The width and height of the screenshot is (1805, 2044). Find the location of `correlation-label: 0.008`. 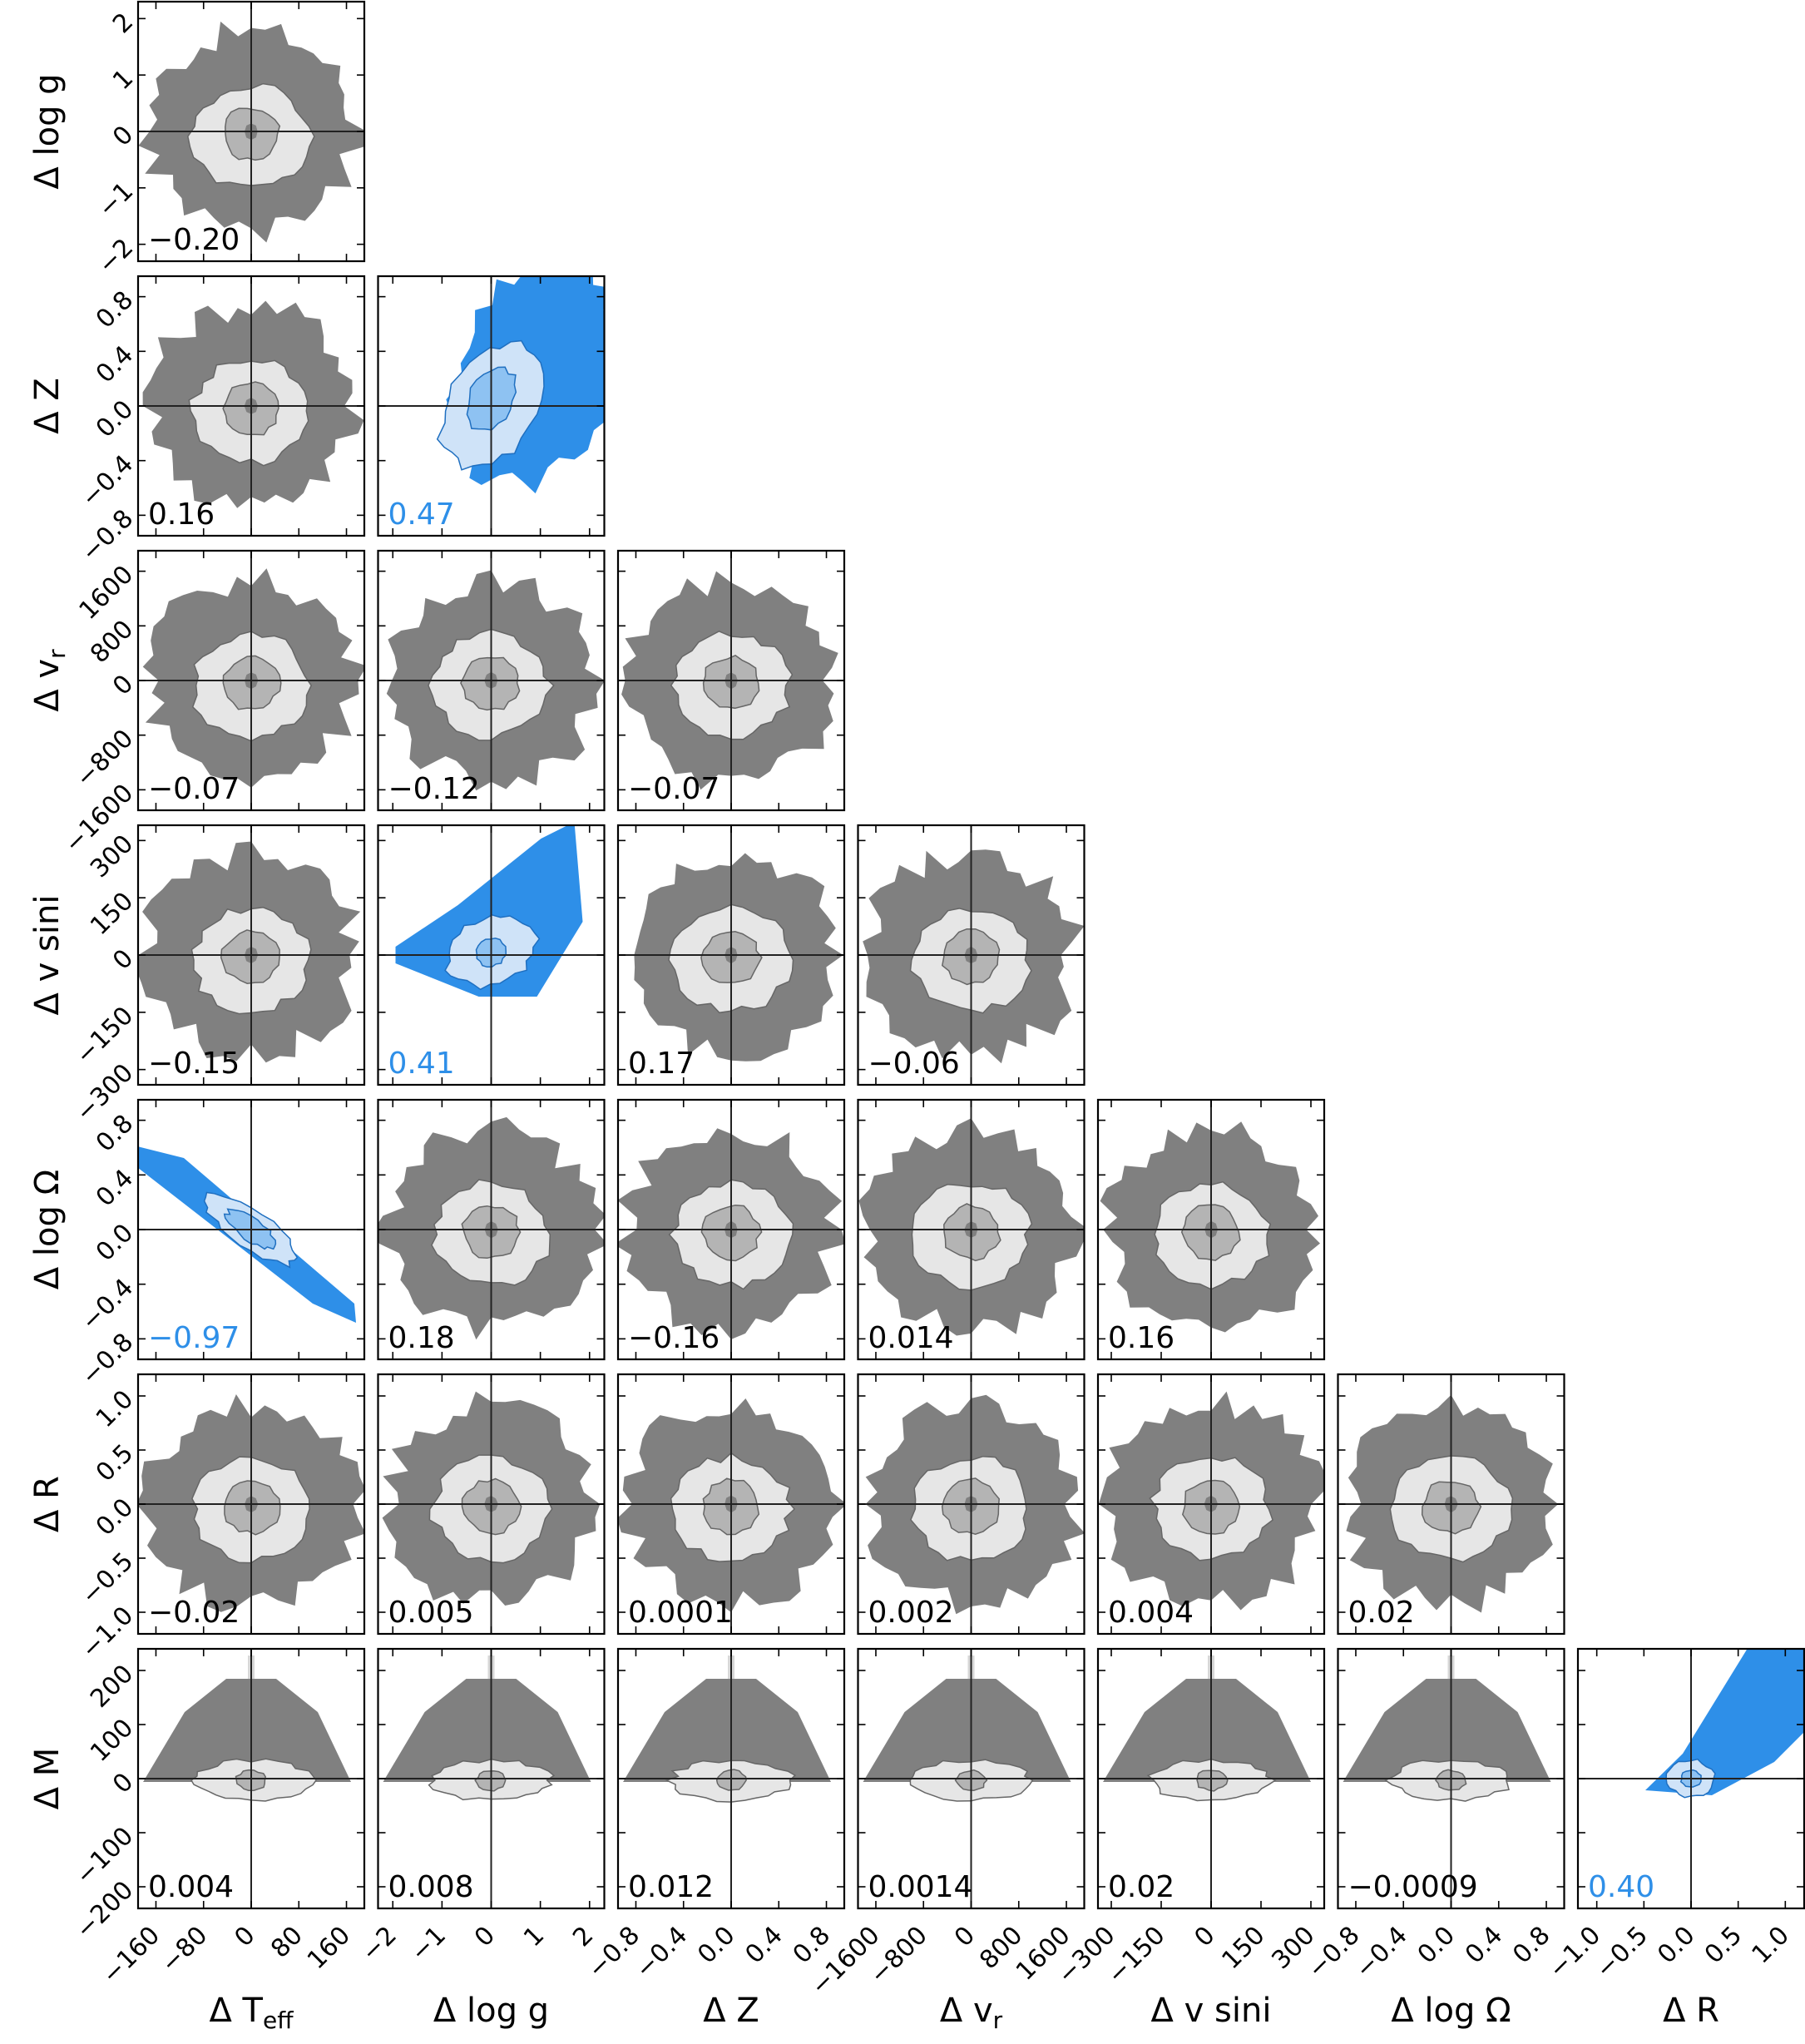

correlation-label: 0.008 is located at coordinates (431, 1887).